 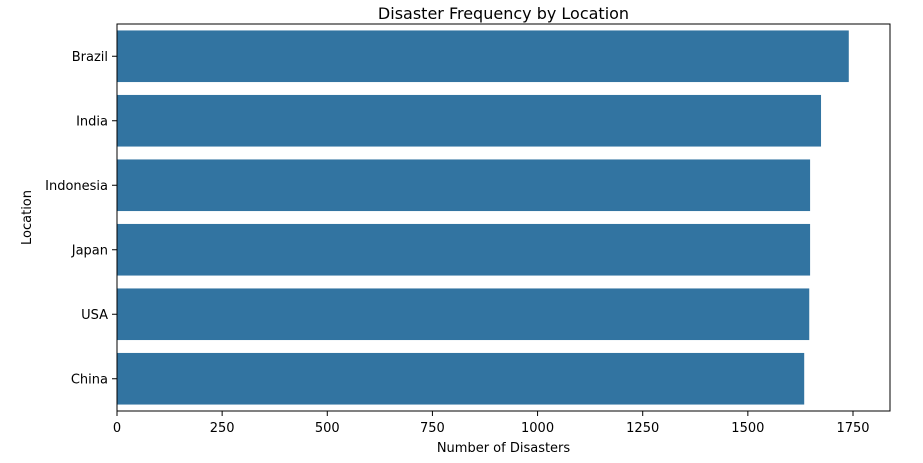 What do you see at coordinates (463, 314) in the screenshot?
I see `bar-usa` at bounding box center [463, 314].